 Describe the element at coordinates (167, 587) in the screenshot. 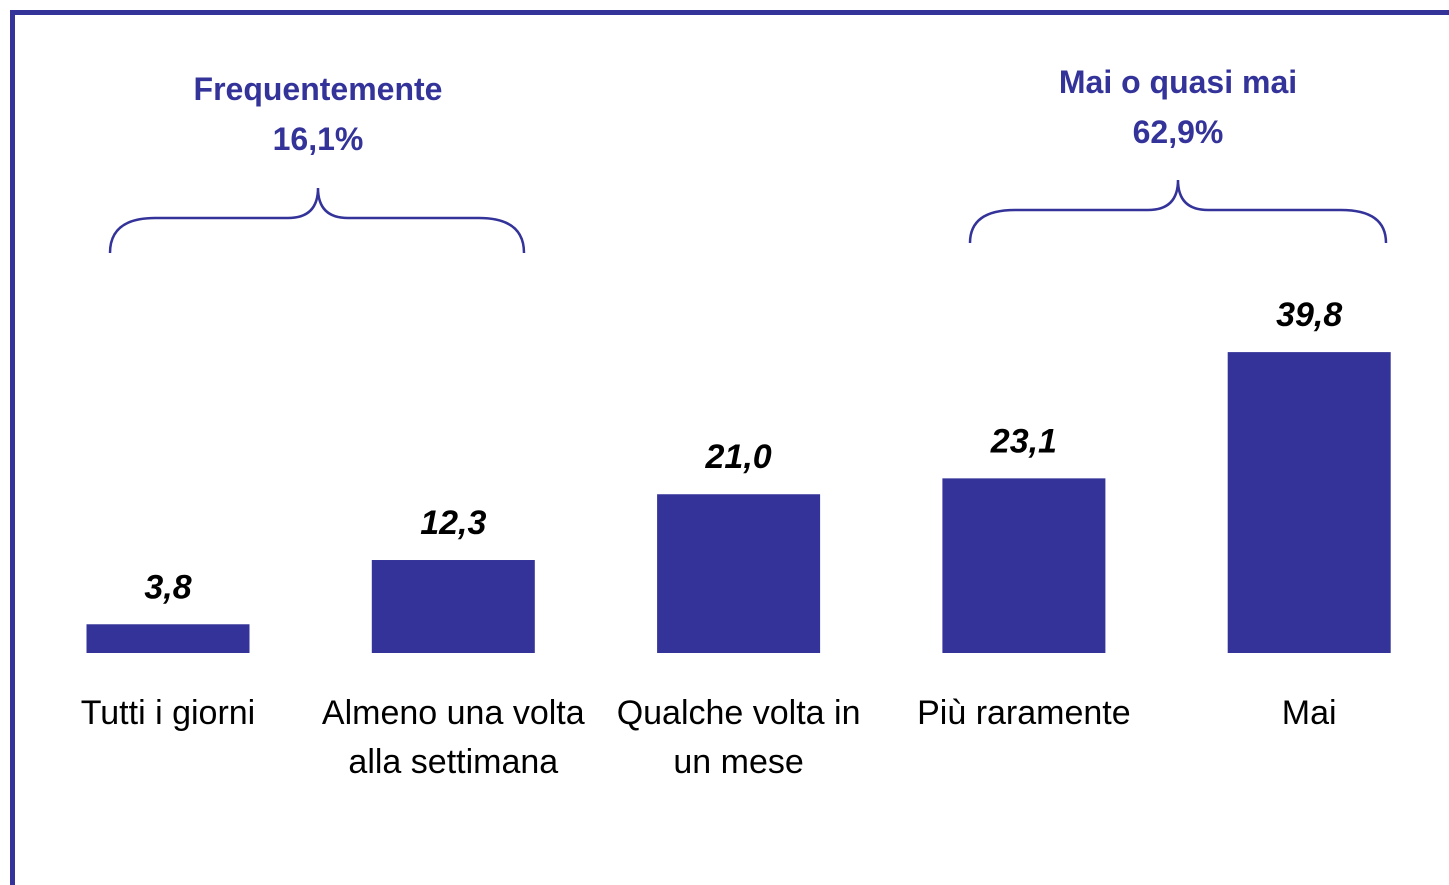

I see `value-label: 3,8` at that location.